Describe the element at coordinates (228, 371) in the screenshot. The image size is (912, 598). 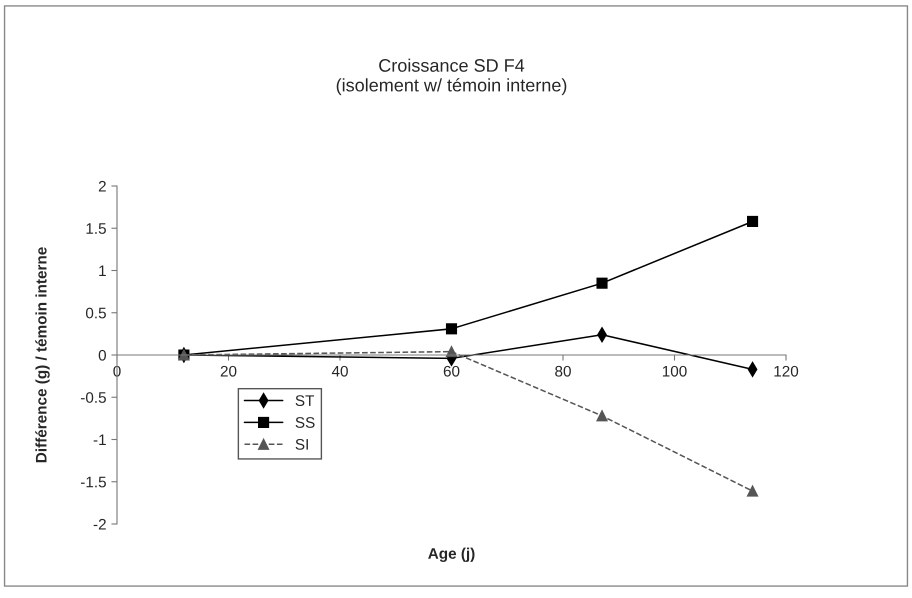
I see `x-tick-label: 20` at that location.